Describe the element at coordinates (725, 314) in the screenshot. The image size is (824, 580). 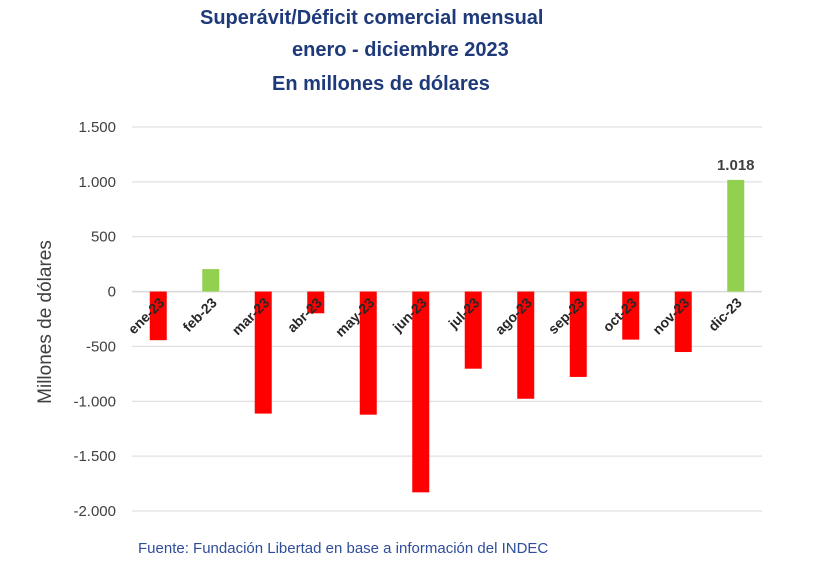
I see `x-tick-label: dic-23` at that location.